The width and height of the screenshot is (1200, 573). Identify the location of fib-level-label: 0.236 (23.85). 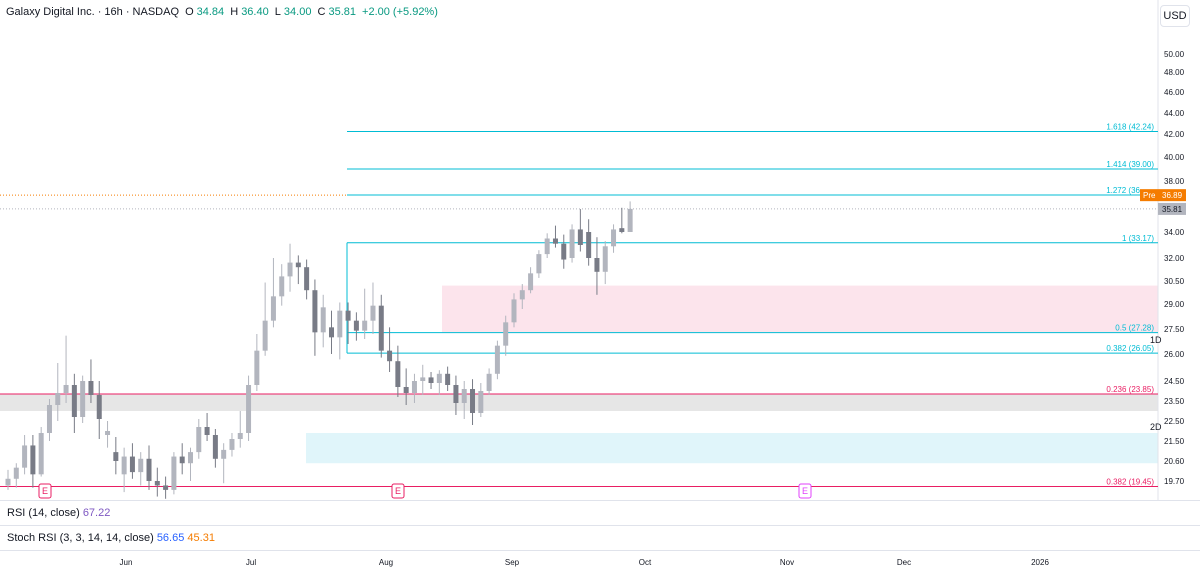
(1130, 389).